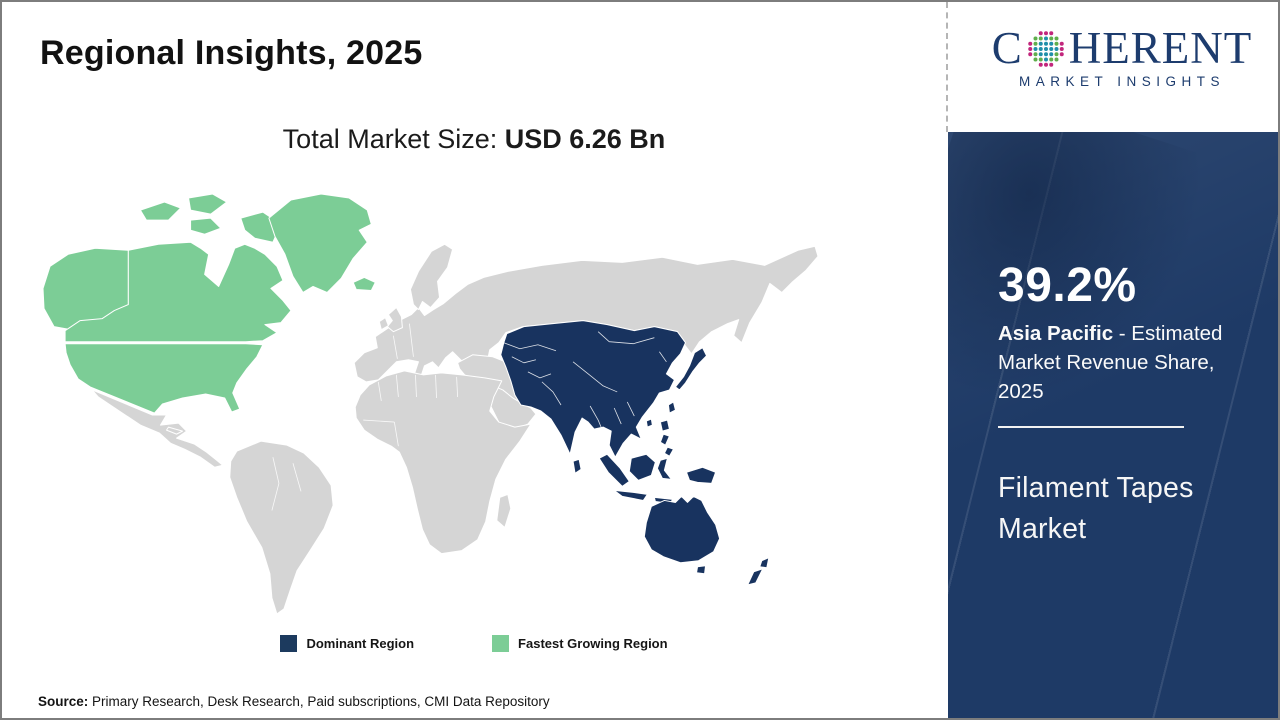 Image resolution: width=1280 pixels, height=720 pixels. What do you see at coordinates (157, 428) in the screenshot?
I see `map-mexico-central-america` at bounding box center [157, 428].